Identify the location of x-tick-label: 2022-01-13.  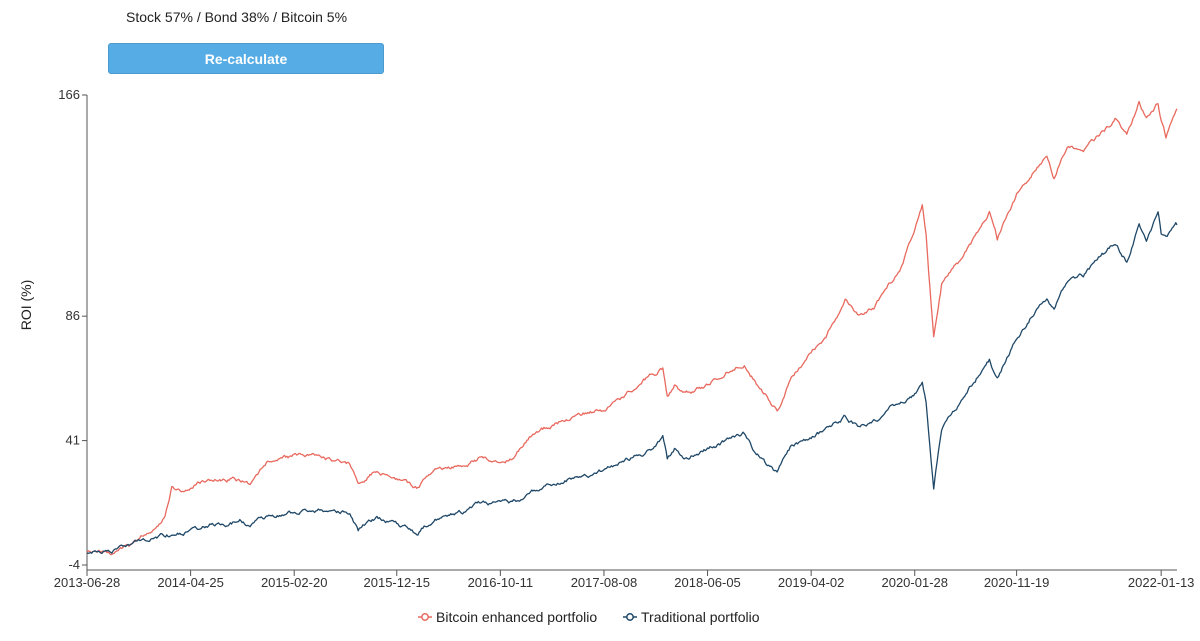
(1161, 582).